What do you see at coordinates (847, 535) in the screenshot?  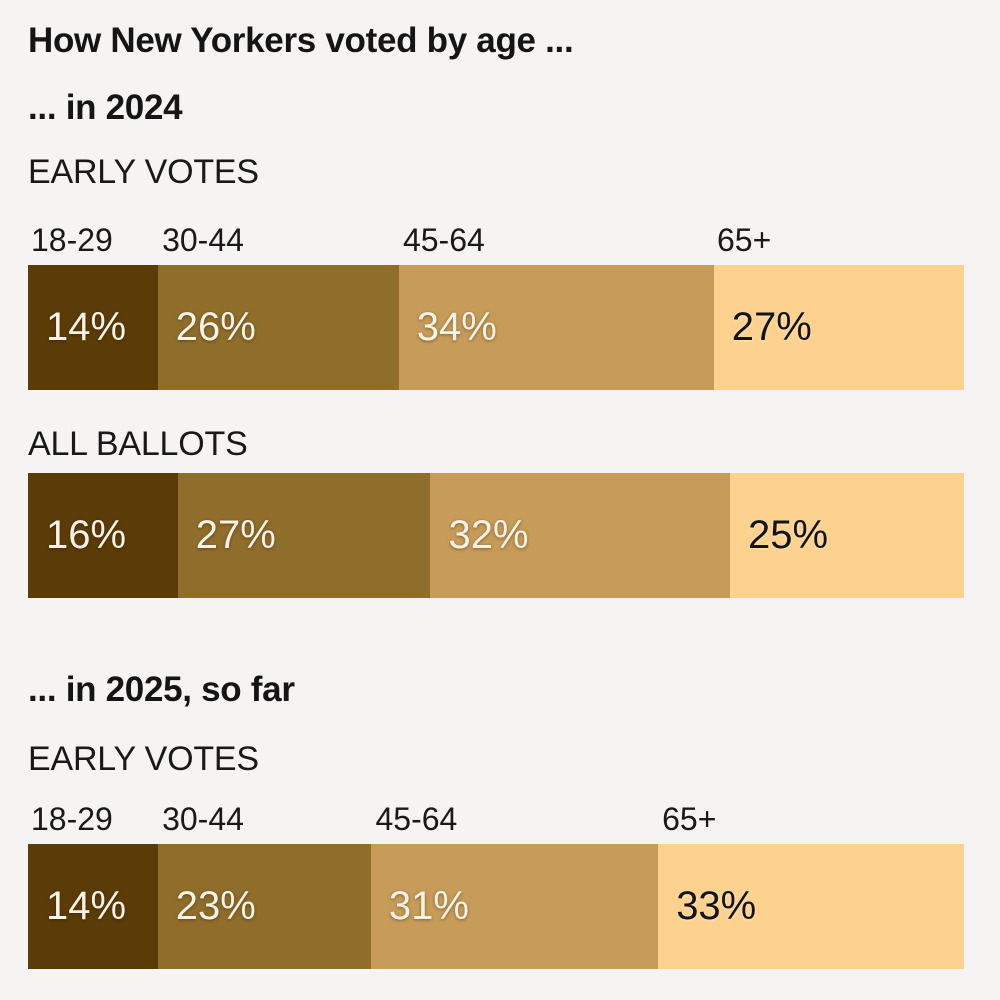 I see `bar-segment-age-65+: 25%` at bounding box center [847, 535].